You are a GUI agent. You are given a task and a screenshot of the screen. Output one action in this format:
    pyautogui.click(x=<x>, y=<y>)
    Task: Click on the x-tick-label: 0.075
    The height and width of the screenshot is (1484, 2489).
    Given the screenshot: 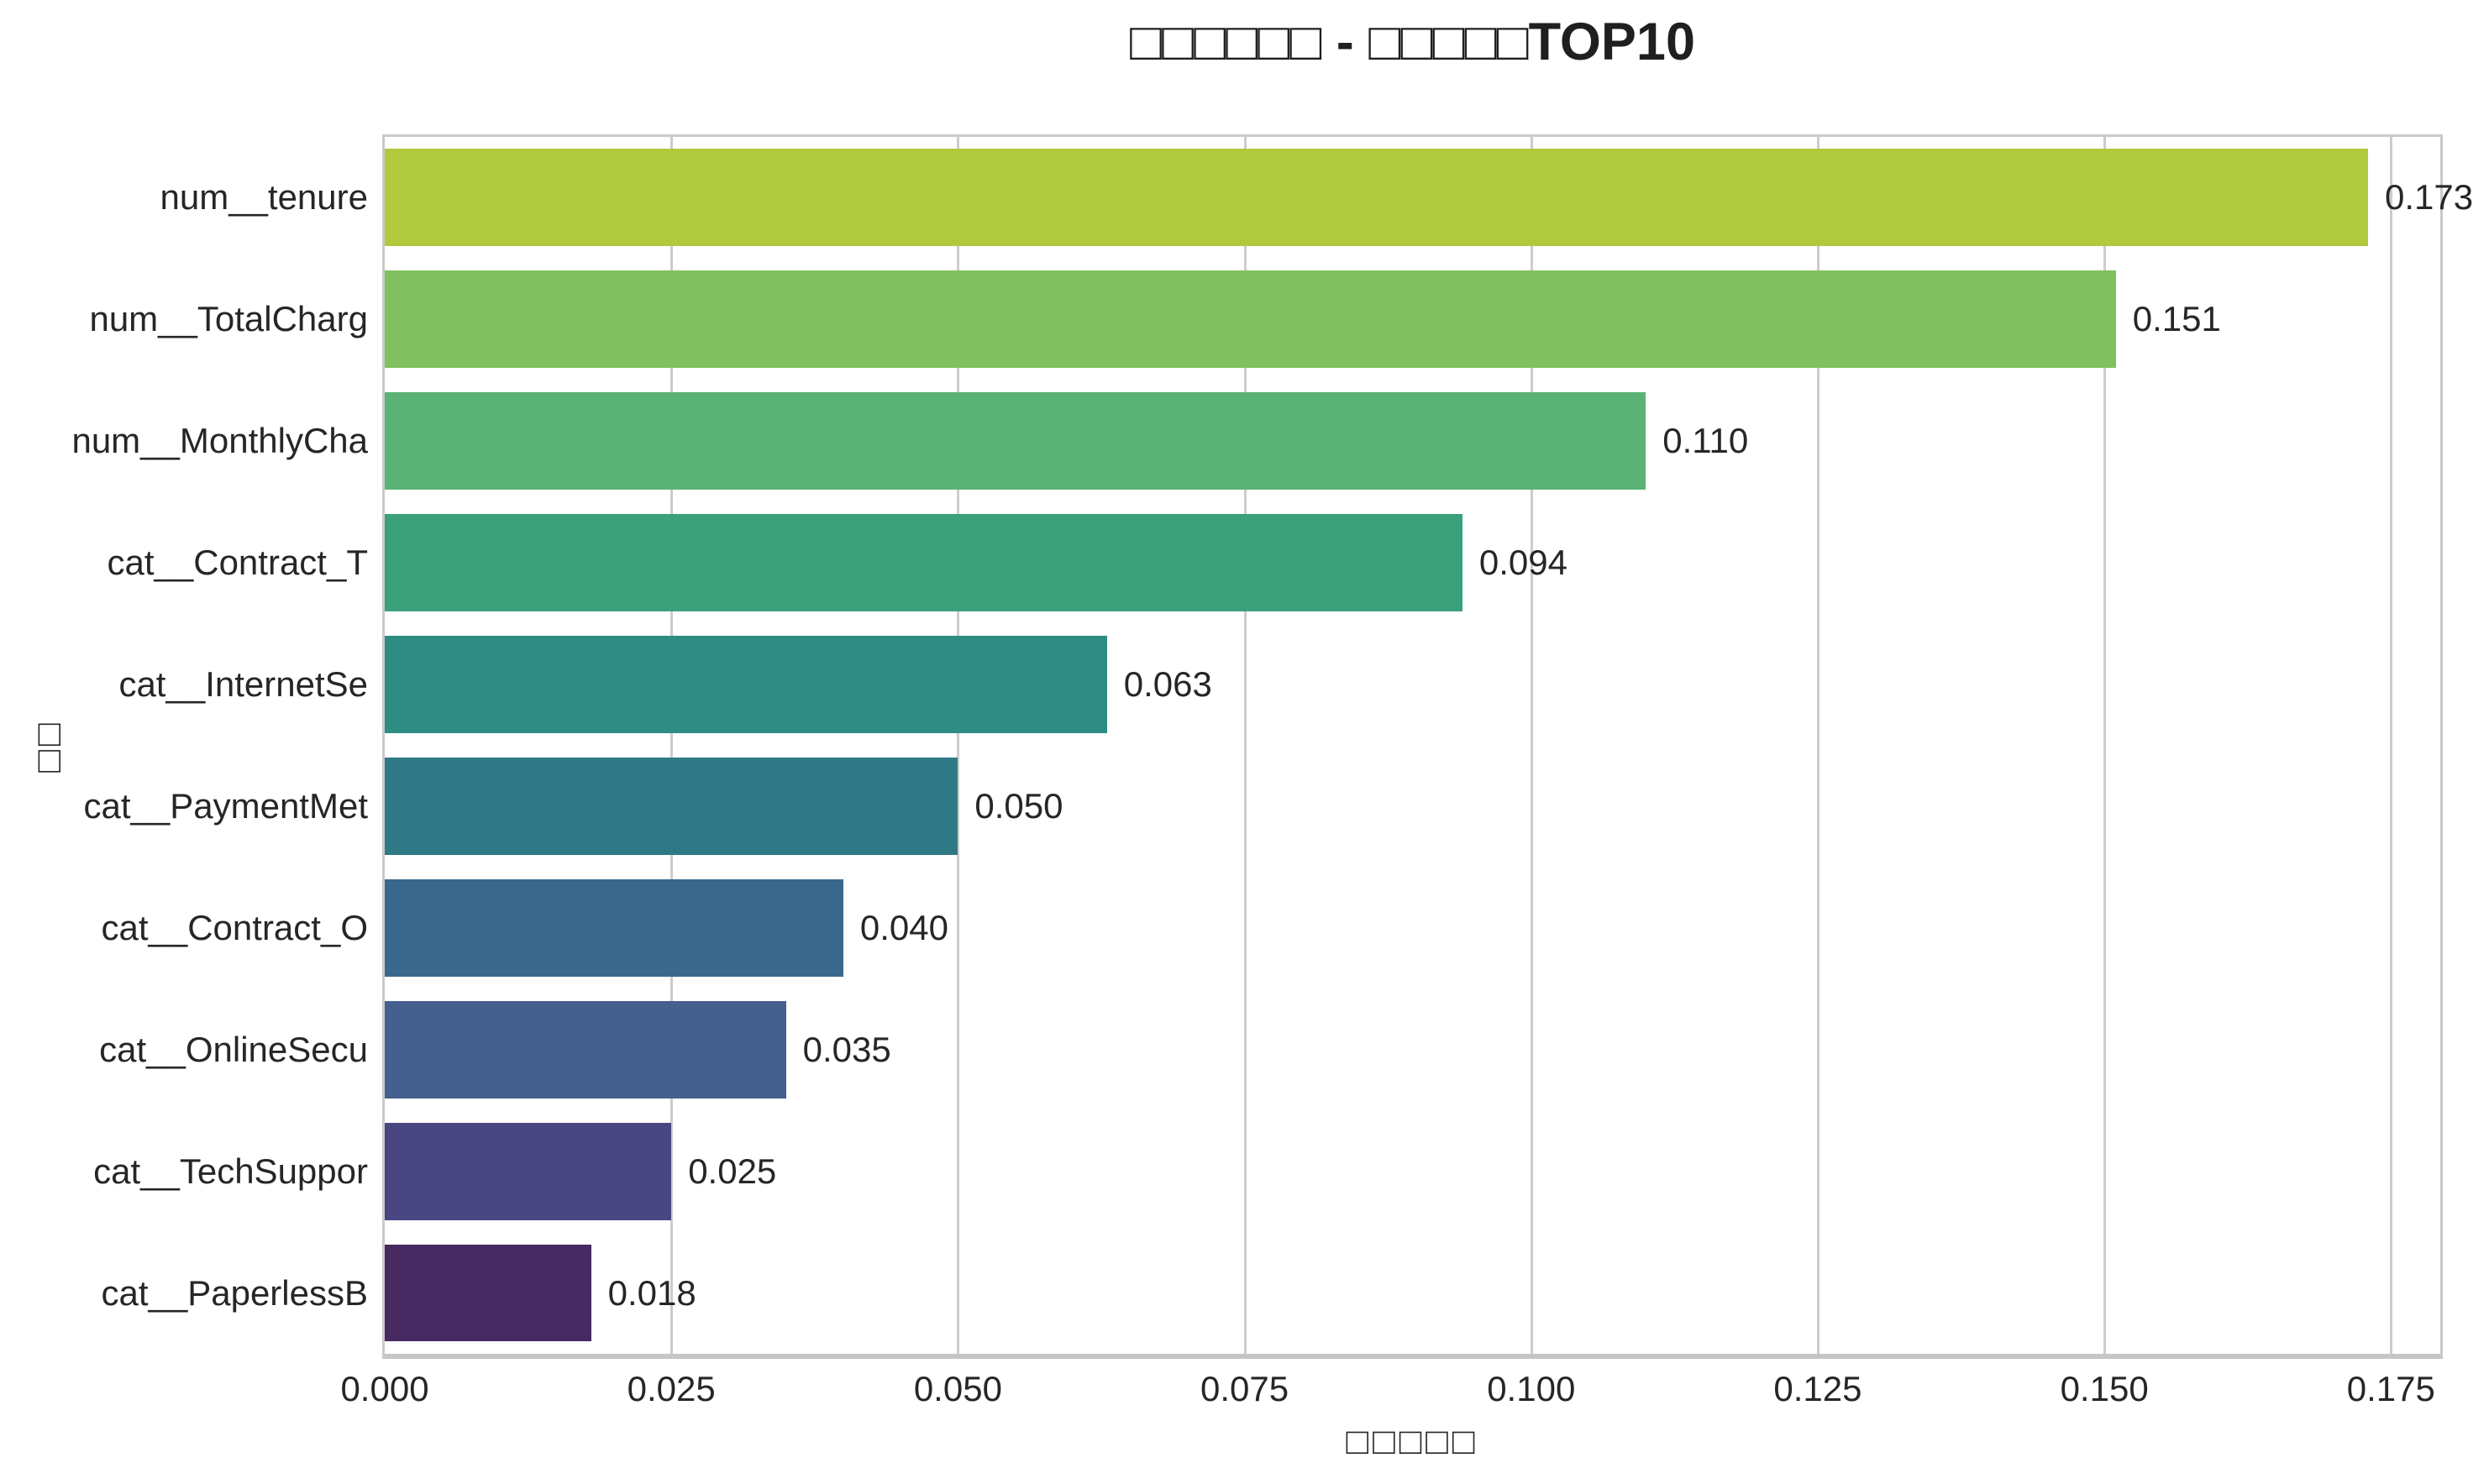 What is the action you would take?
    pyautogui.click(x=1244, y=1389)
    